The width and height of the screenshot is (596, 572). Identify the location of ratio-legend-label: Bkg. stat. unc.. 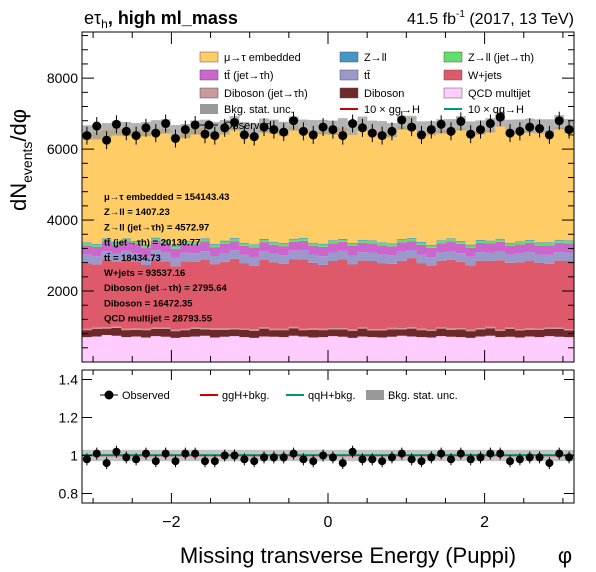
(423, 396).